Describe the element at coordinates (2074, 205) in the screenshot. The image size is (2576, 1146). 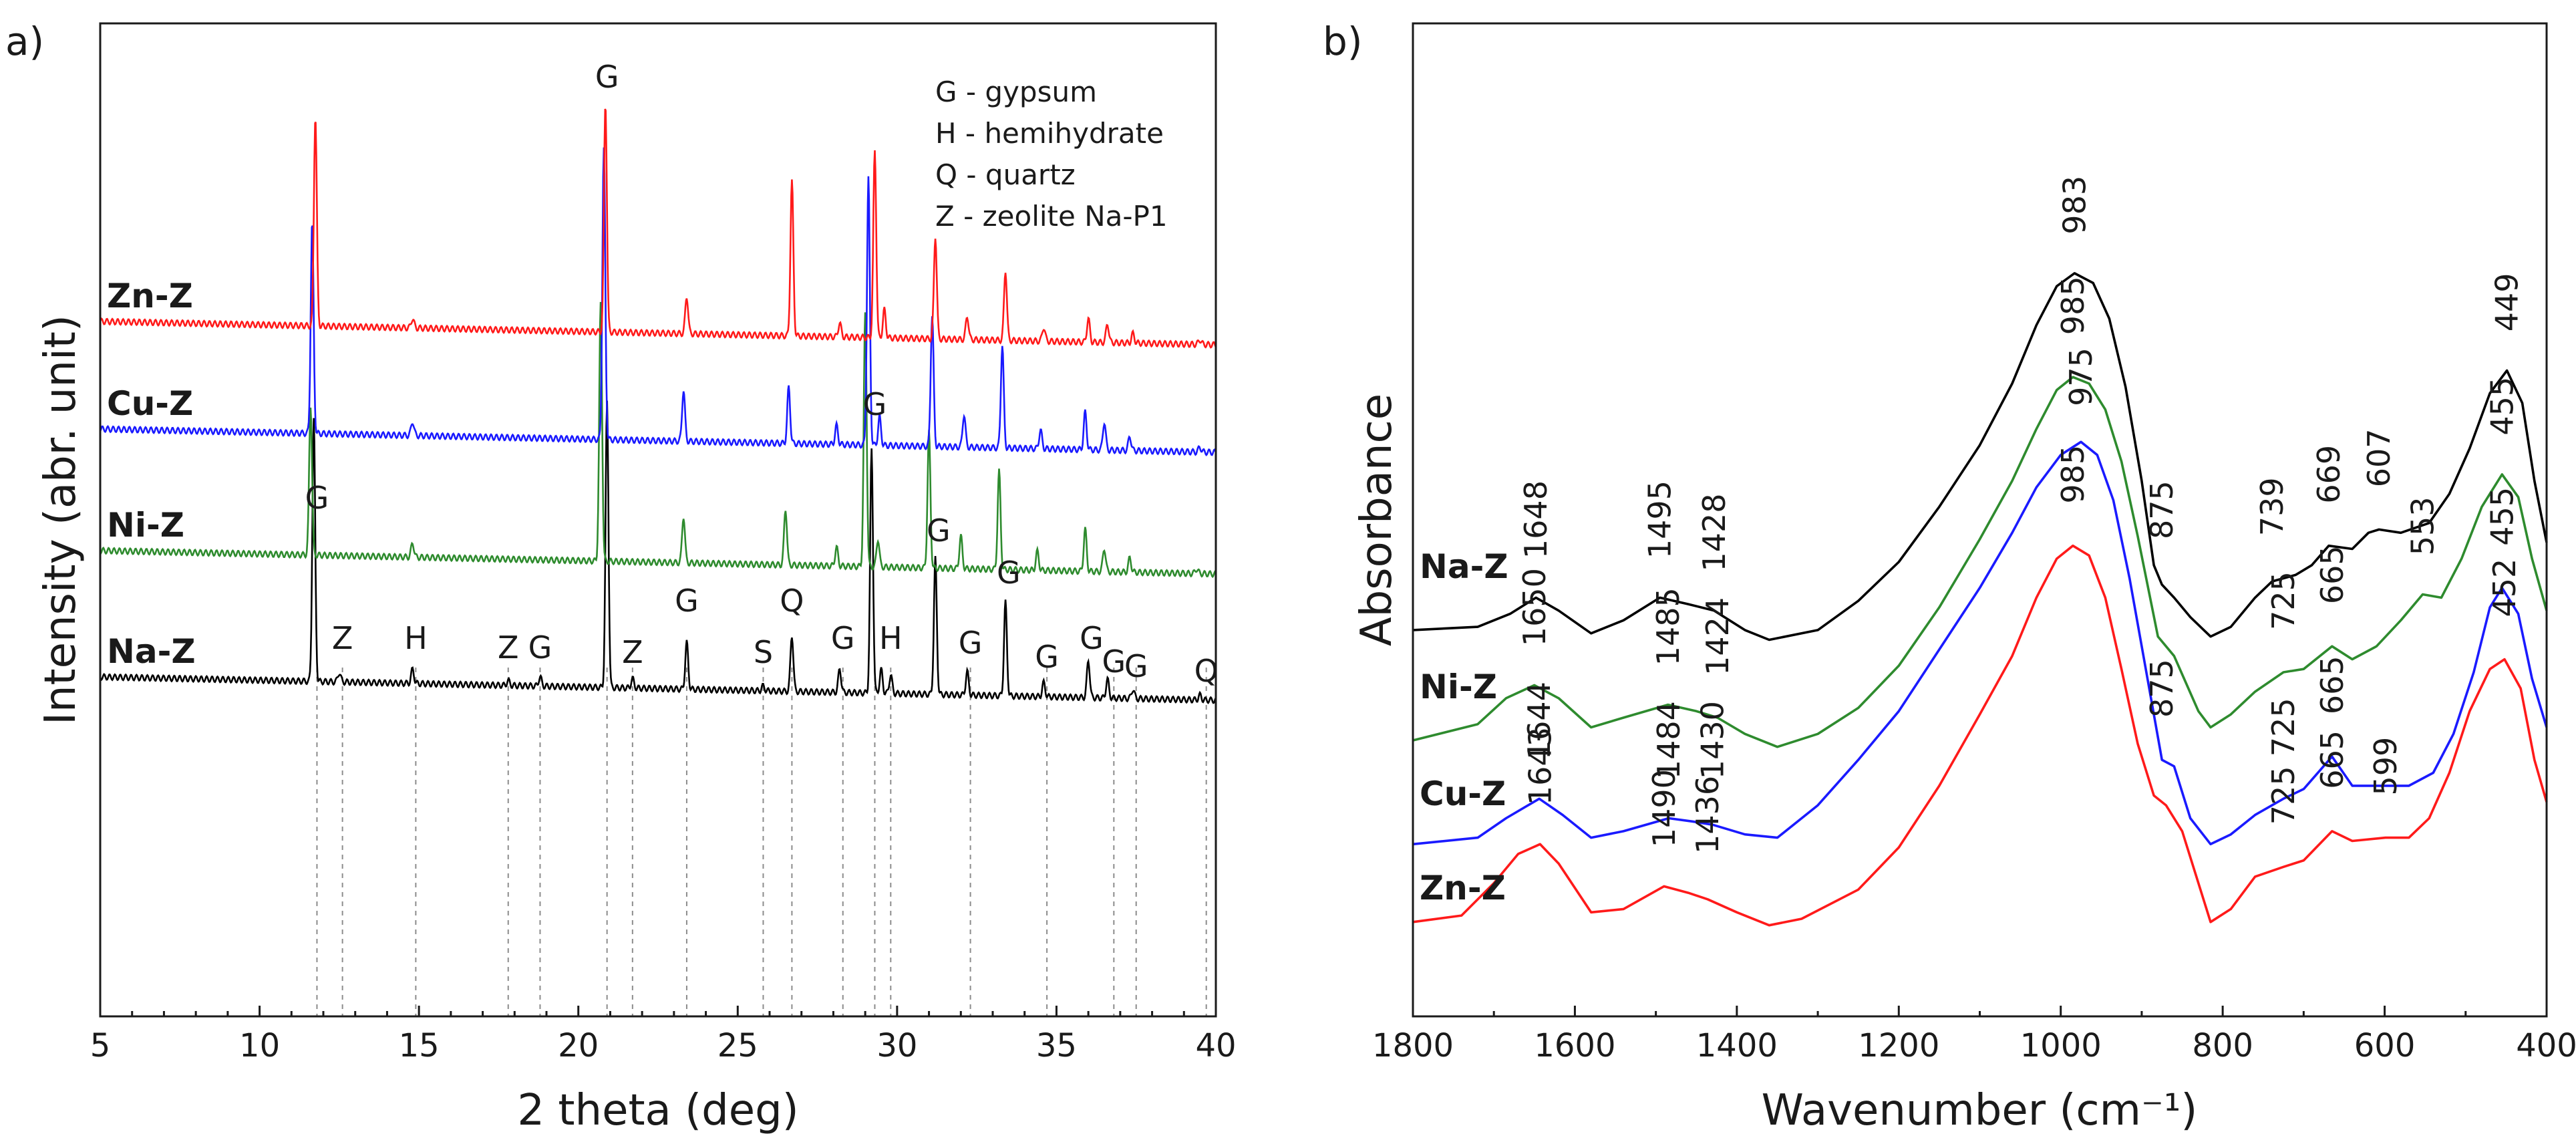
I see `peak-label: 983` at that location.